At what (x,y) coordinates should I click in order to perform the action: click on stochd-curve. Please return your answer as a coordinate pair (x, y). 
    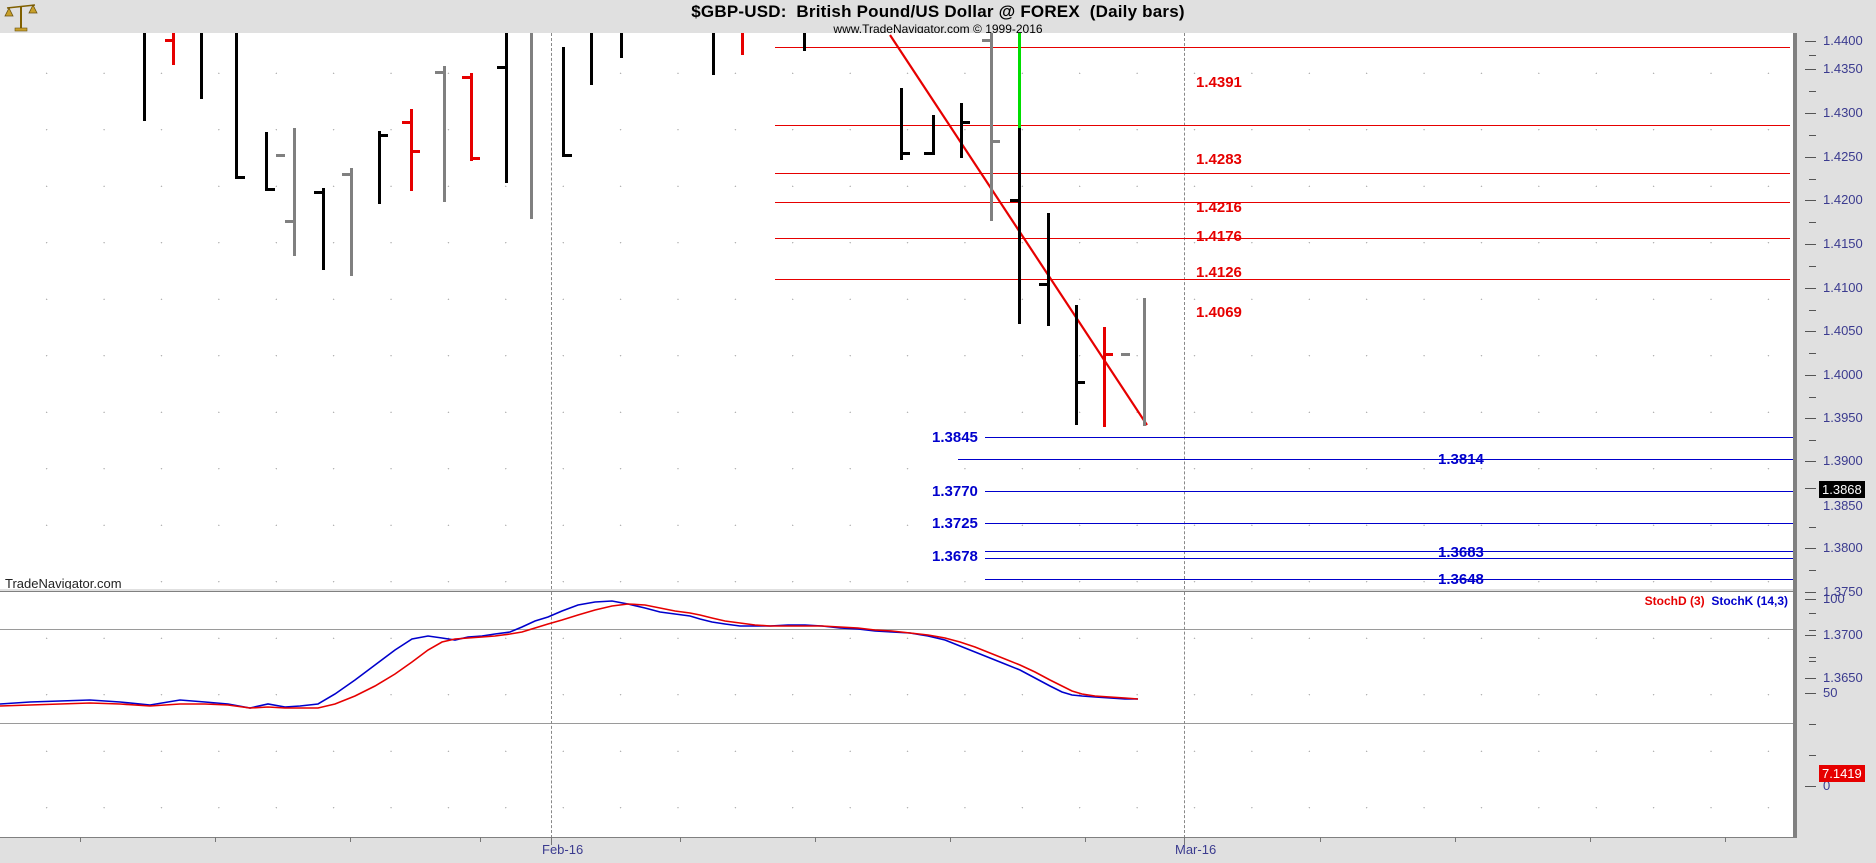
    Looking at the image, I should click on (569, 656).